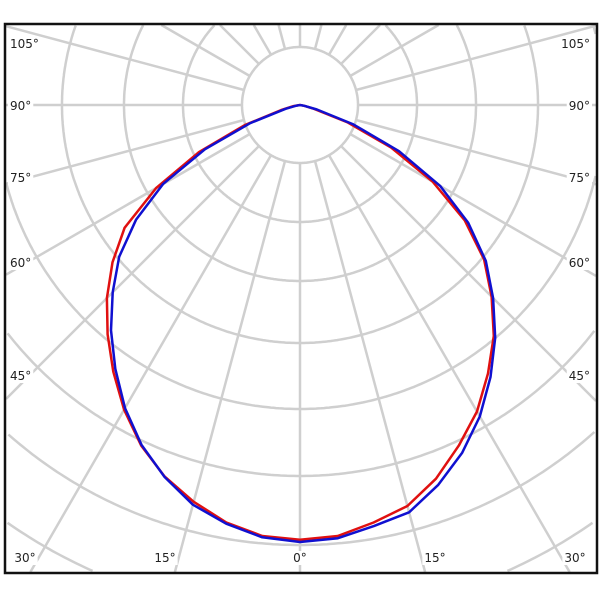 The width and height of the screenshot is (600, 600). I want to click on left-label-105: 105°, so click(24, 44).